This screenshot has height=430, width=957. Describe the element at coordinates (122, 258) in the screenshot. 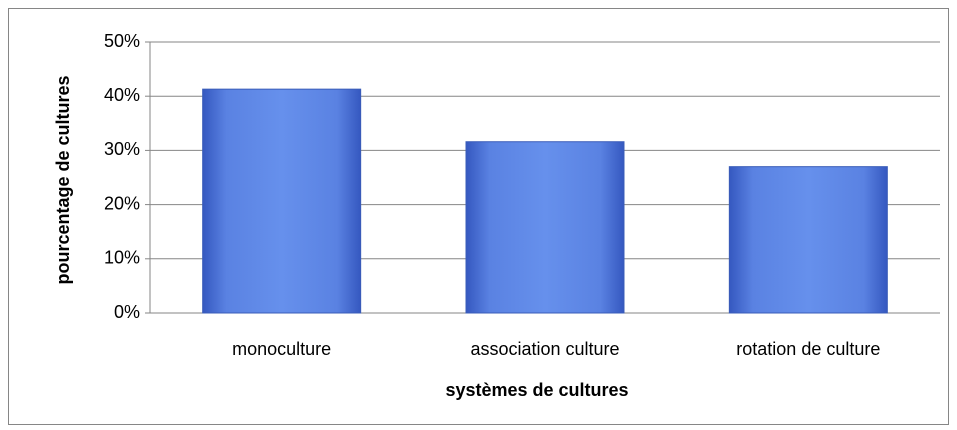

I see `y-tick-label: 10%` at that location.